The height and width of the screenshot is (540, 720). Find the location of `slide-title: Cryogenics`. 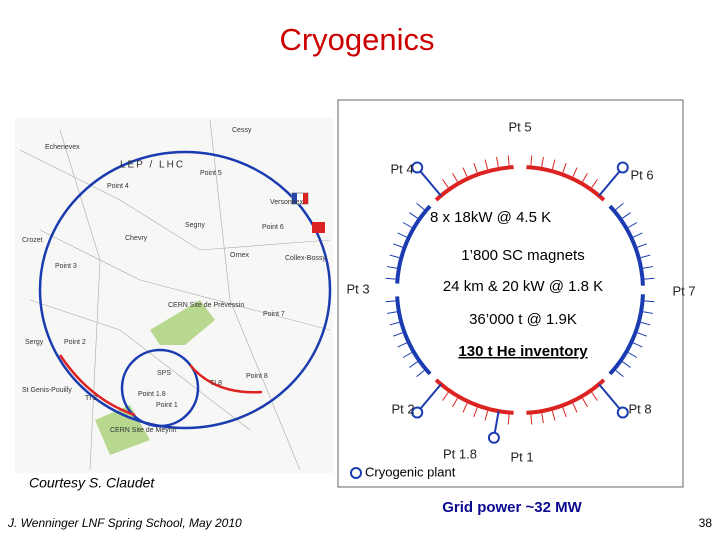

slide-title: Cryogenics is located at coordinates (356, 39).